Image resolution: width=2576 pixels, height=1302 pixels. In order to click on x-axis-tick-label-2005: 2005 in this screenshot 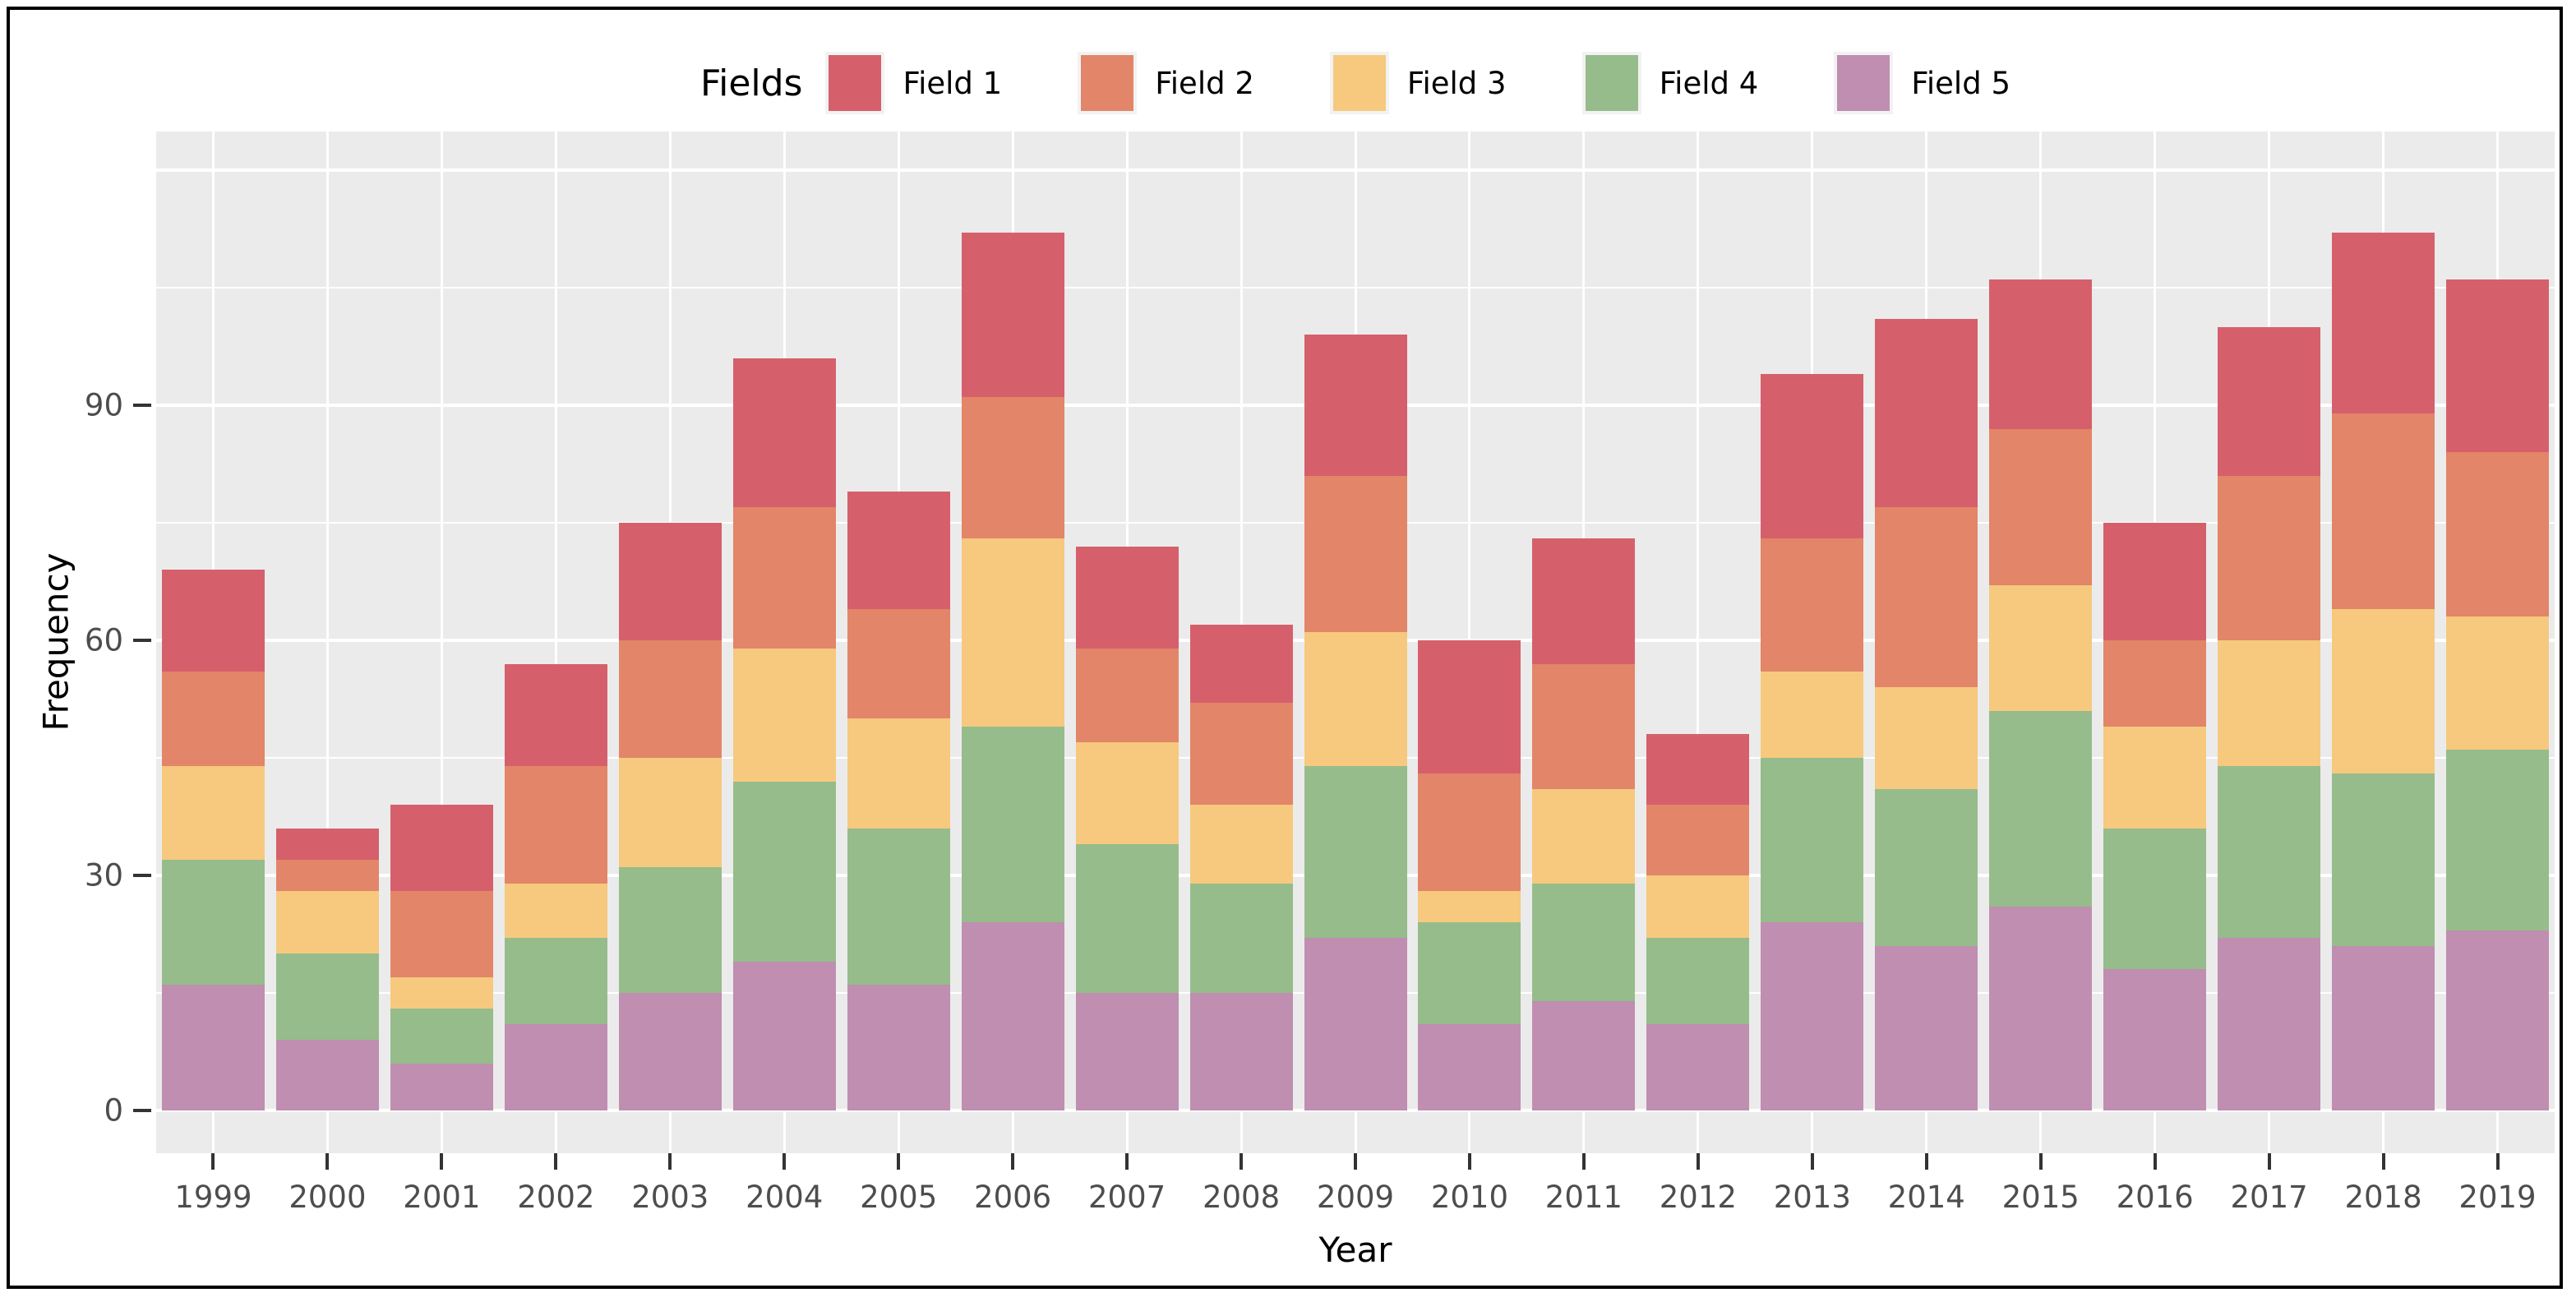, I will do `click(899, 1198)`.